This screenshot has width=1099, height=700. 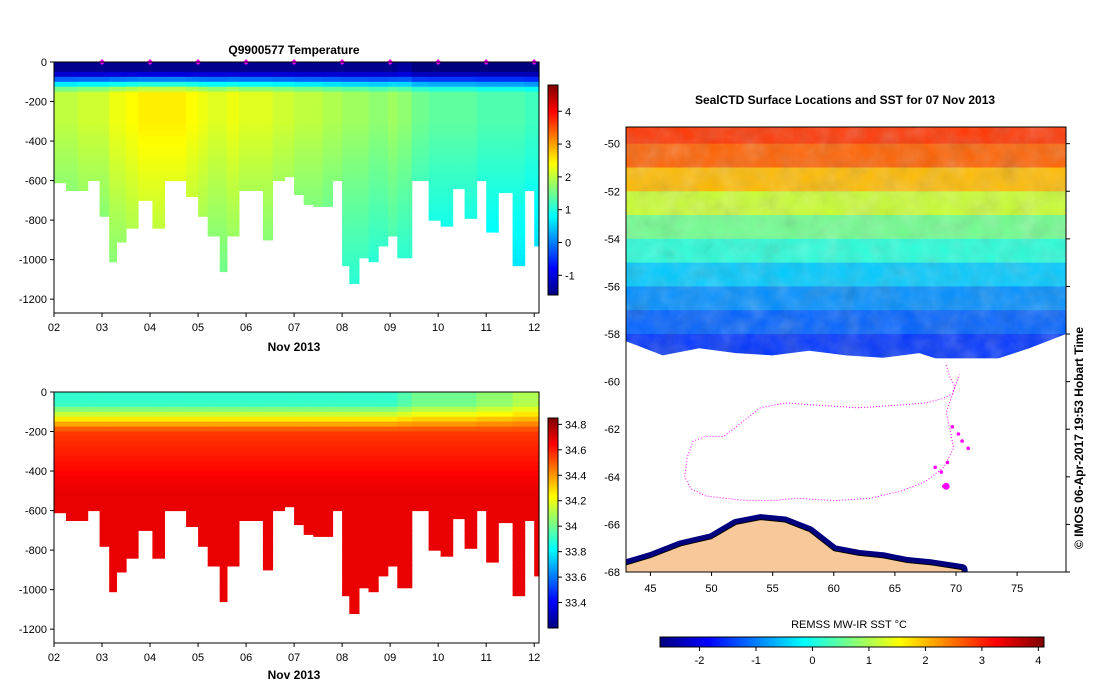 What do you see at coordinates (342, 328) in the screenshot?
I see `x-tick-label: 08` at bounding box center [342, 328].